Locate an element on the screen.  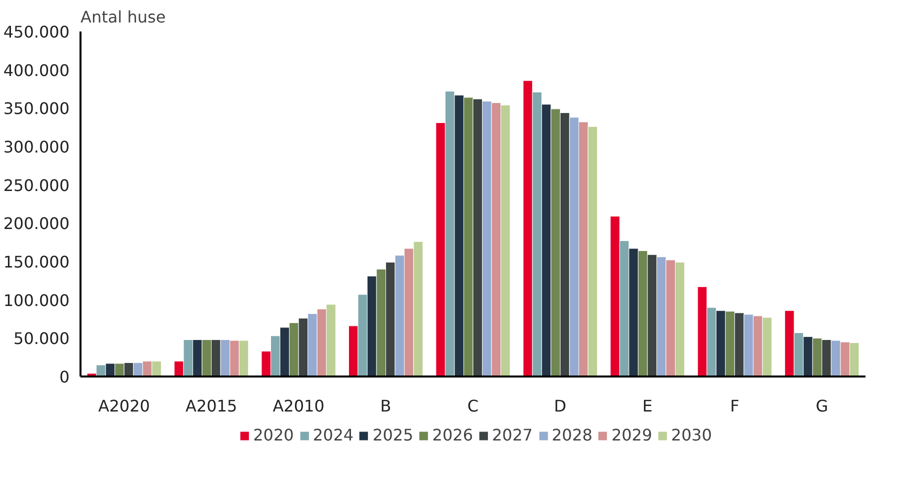
y-tick-label: 150.000 is located at coordinates (36, 262).